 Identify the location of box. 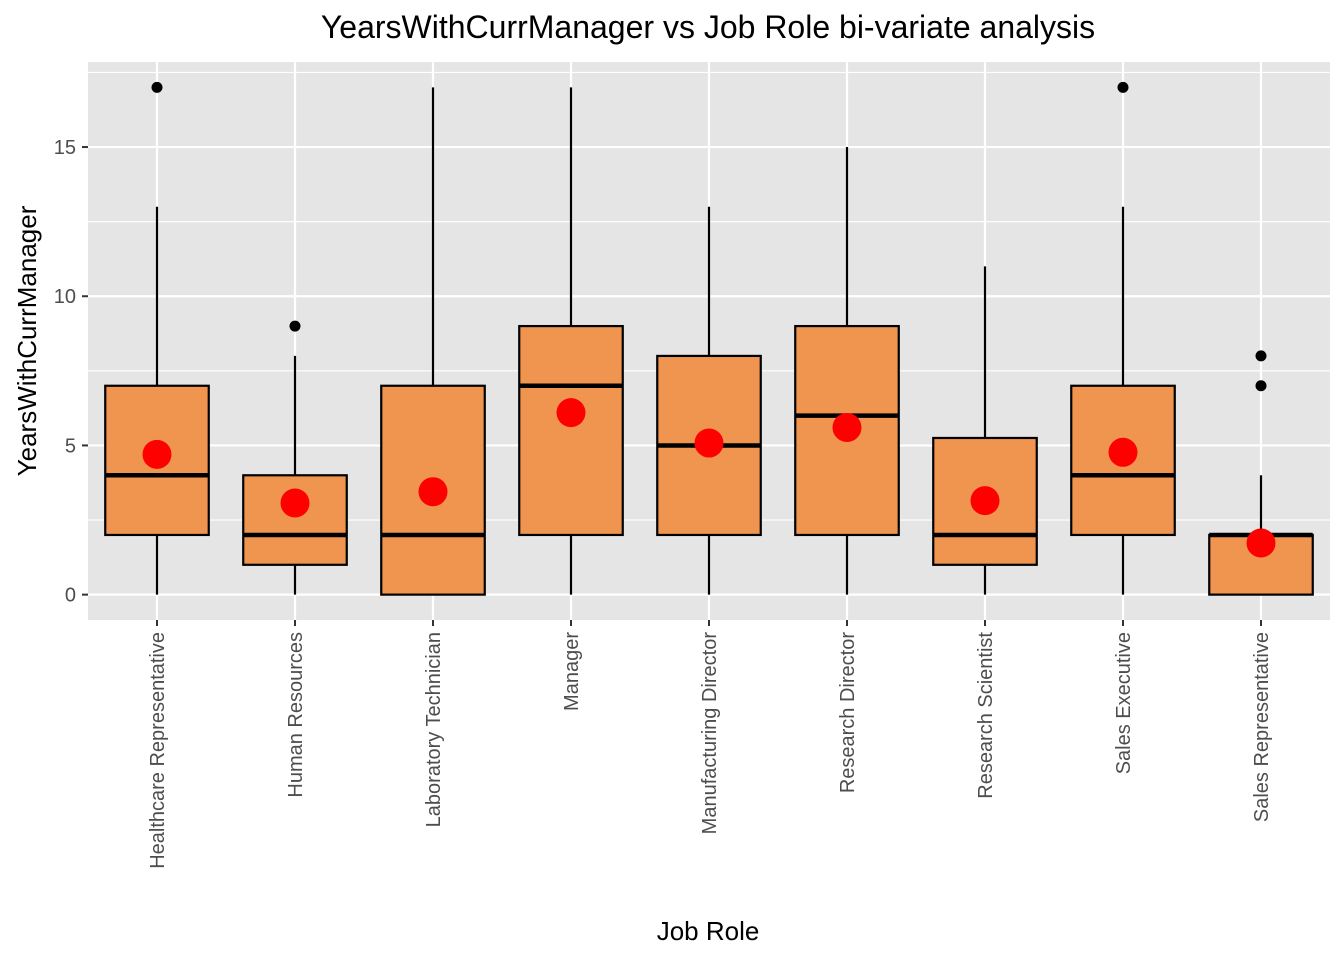
(571, 430).